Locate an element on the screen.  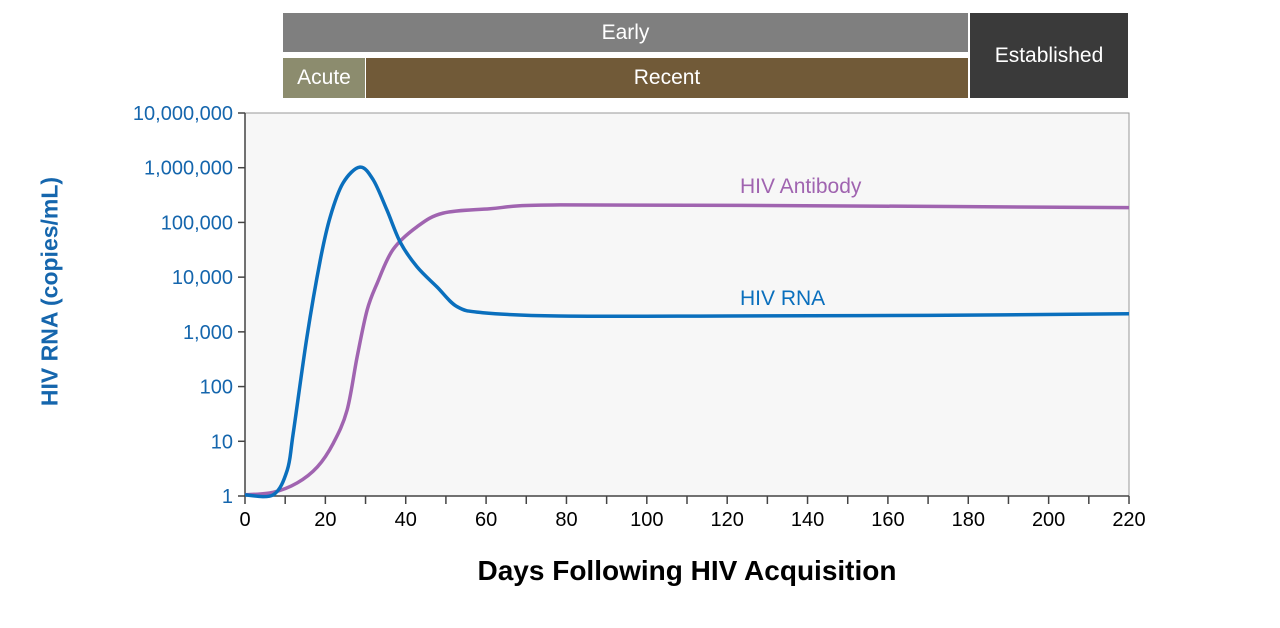
phase-acute-label: Acute is located at coordinates (324, 77).